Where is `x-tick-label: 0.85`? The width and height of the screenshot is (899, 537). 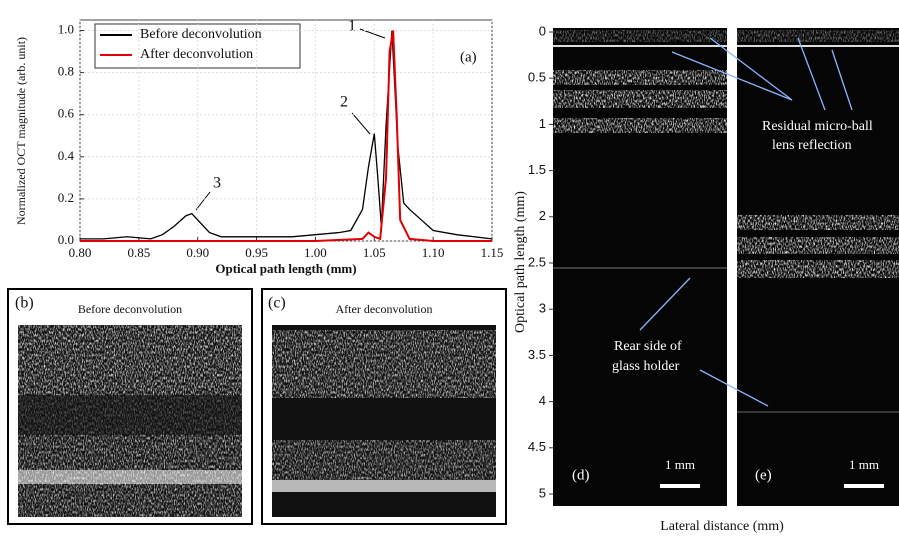 x-tick-label: 0.85 is located at coordinates (138, 252).